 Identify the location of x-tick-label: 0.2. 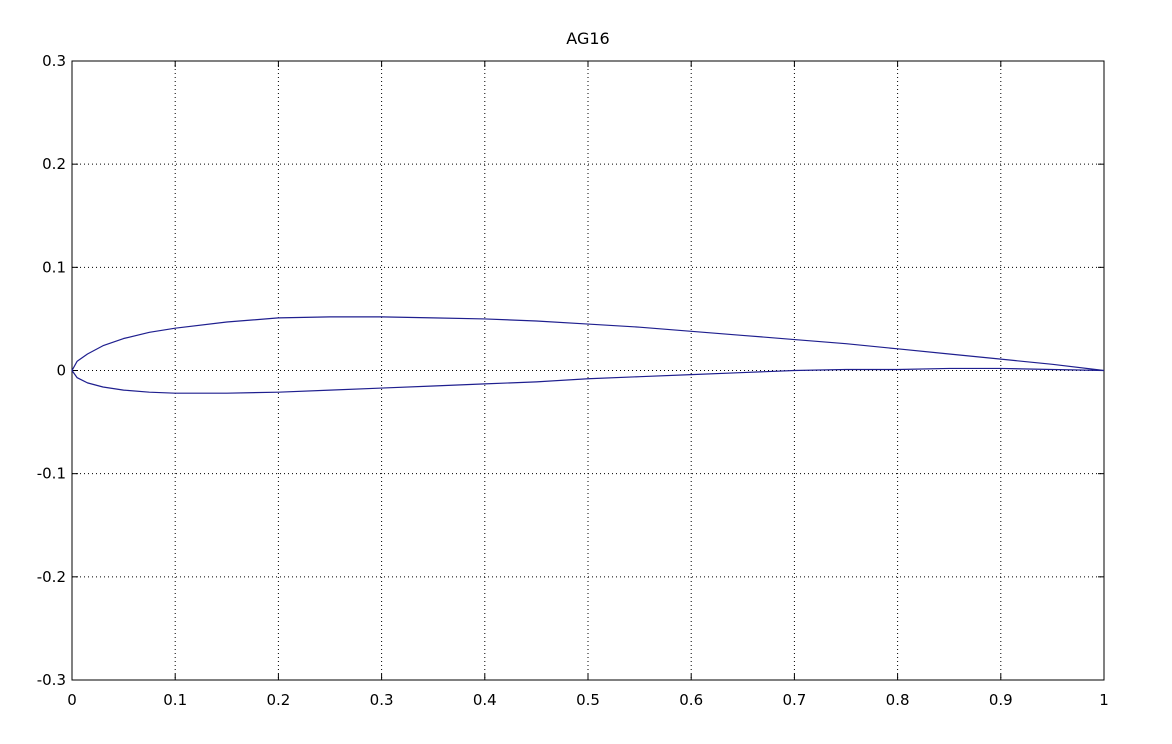
(278, 700).